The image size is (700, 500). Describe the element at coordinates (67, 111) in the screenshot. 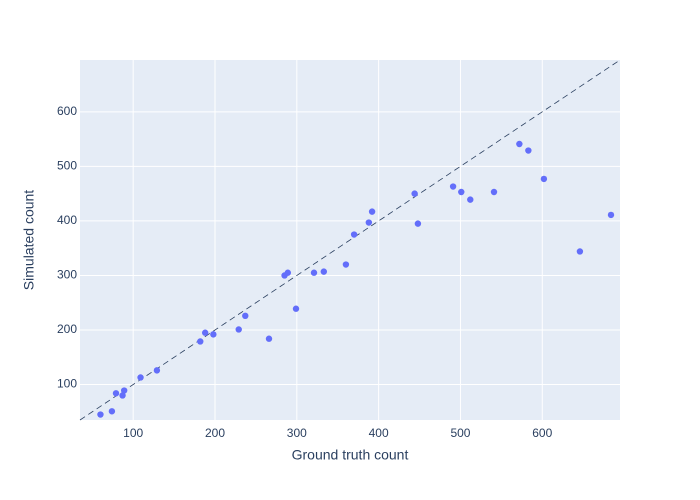

I see `y-tick-label: 600` at that location.